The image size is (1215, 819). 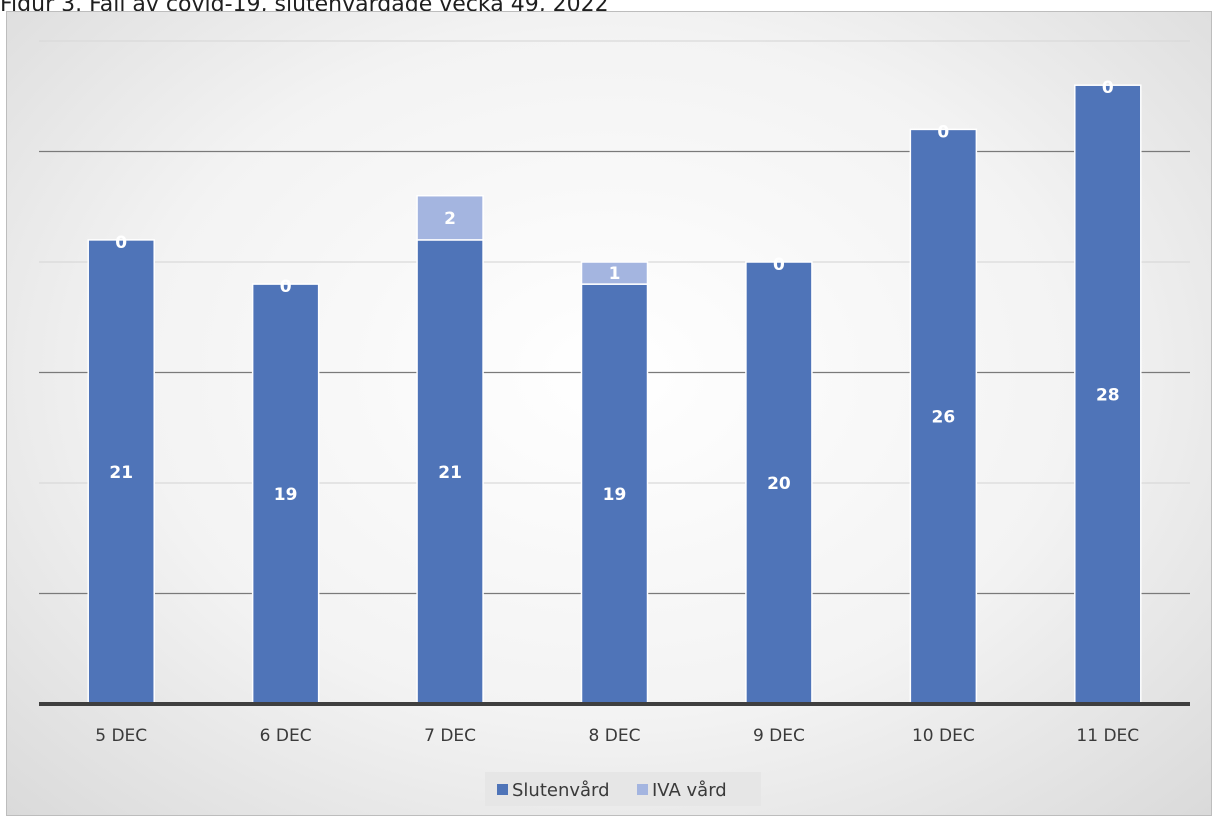 What do you see at coordinates (779, 484) in the screenshot?
I see `data-label-slutenvard-5: 20` at bounding box center [779, 484].